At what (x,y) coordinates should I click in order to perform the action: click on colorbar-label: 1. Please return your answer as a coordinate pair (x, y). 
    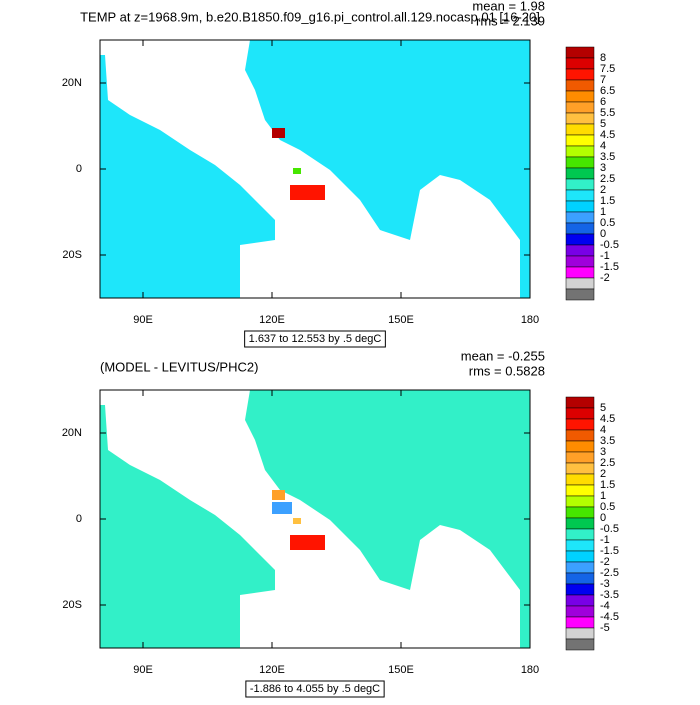
    Looking at the image, I should click on (603, 212).